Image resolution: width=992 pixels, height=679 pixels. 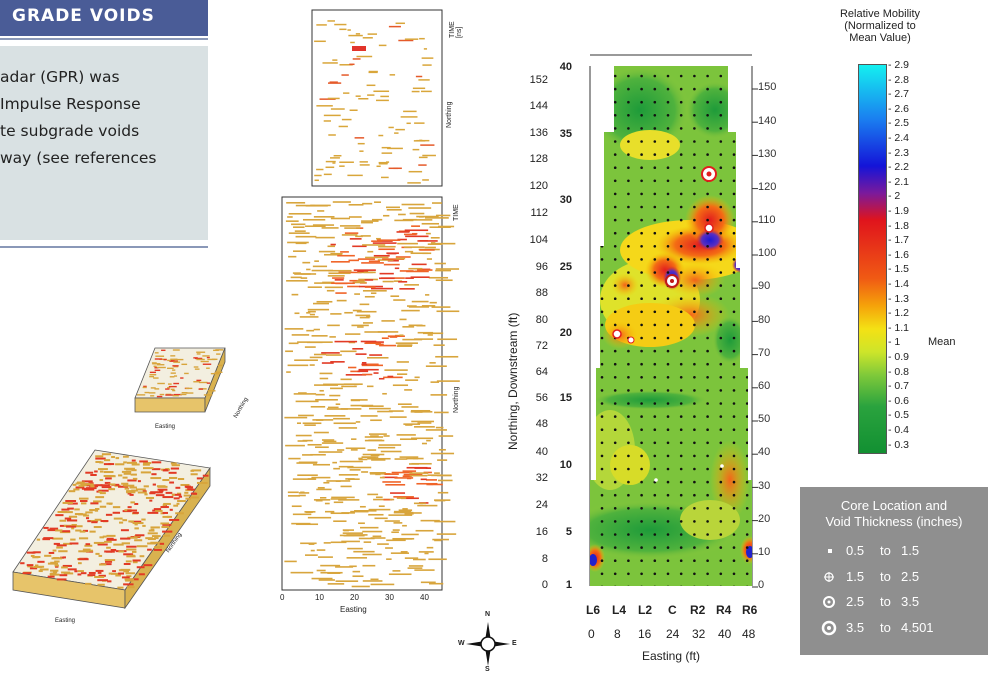 What do you see at coordinates (899, 386) in the screenshot?
I see `legend-value: - 0.7` at bounding box center [899, 386].